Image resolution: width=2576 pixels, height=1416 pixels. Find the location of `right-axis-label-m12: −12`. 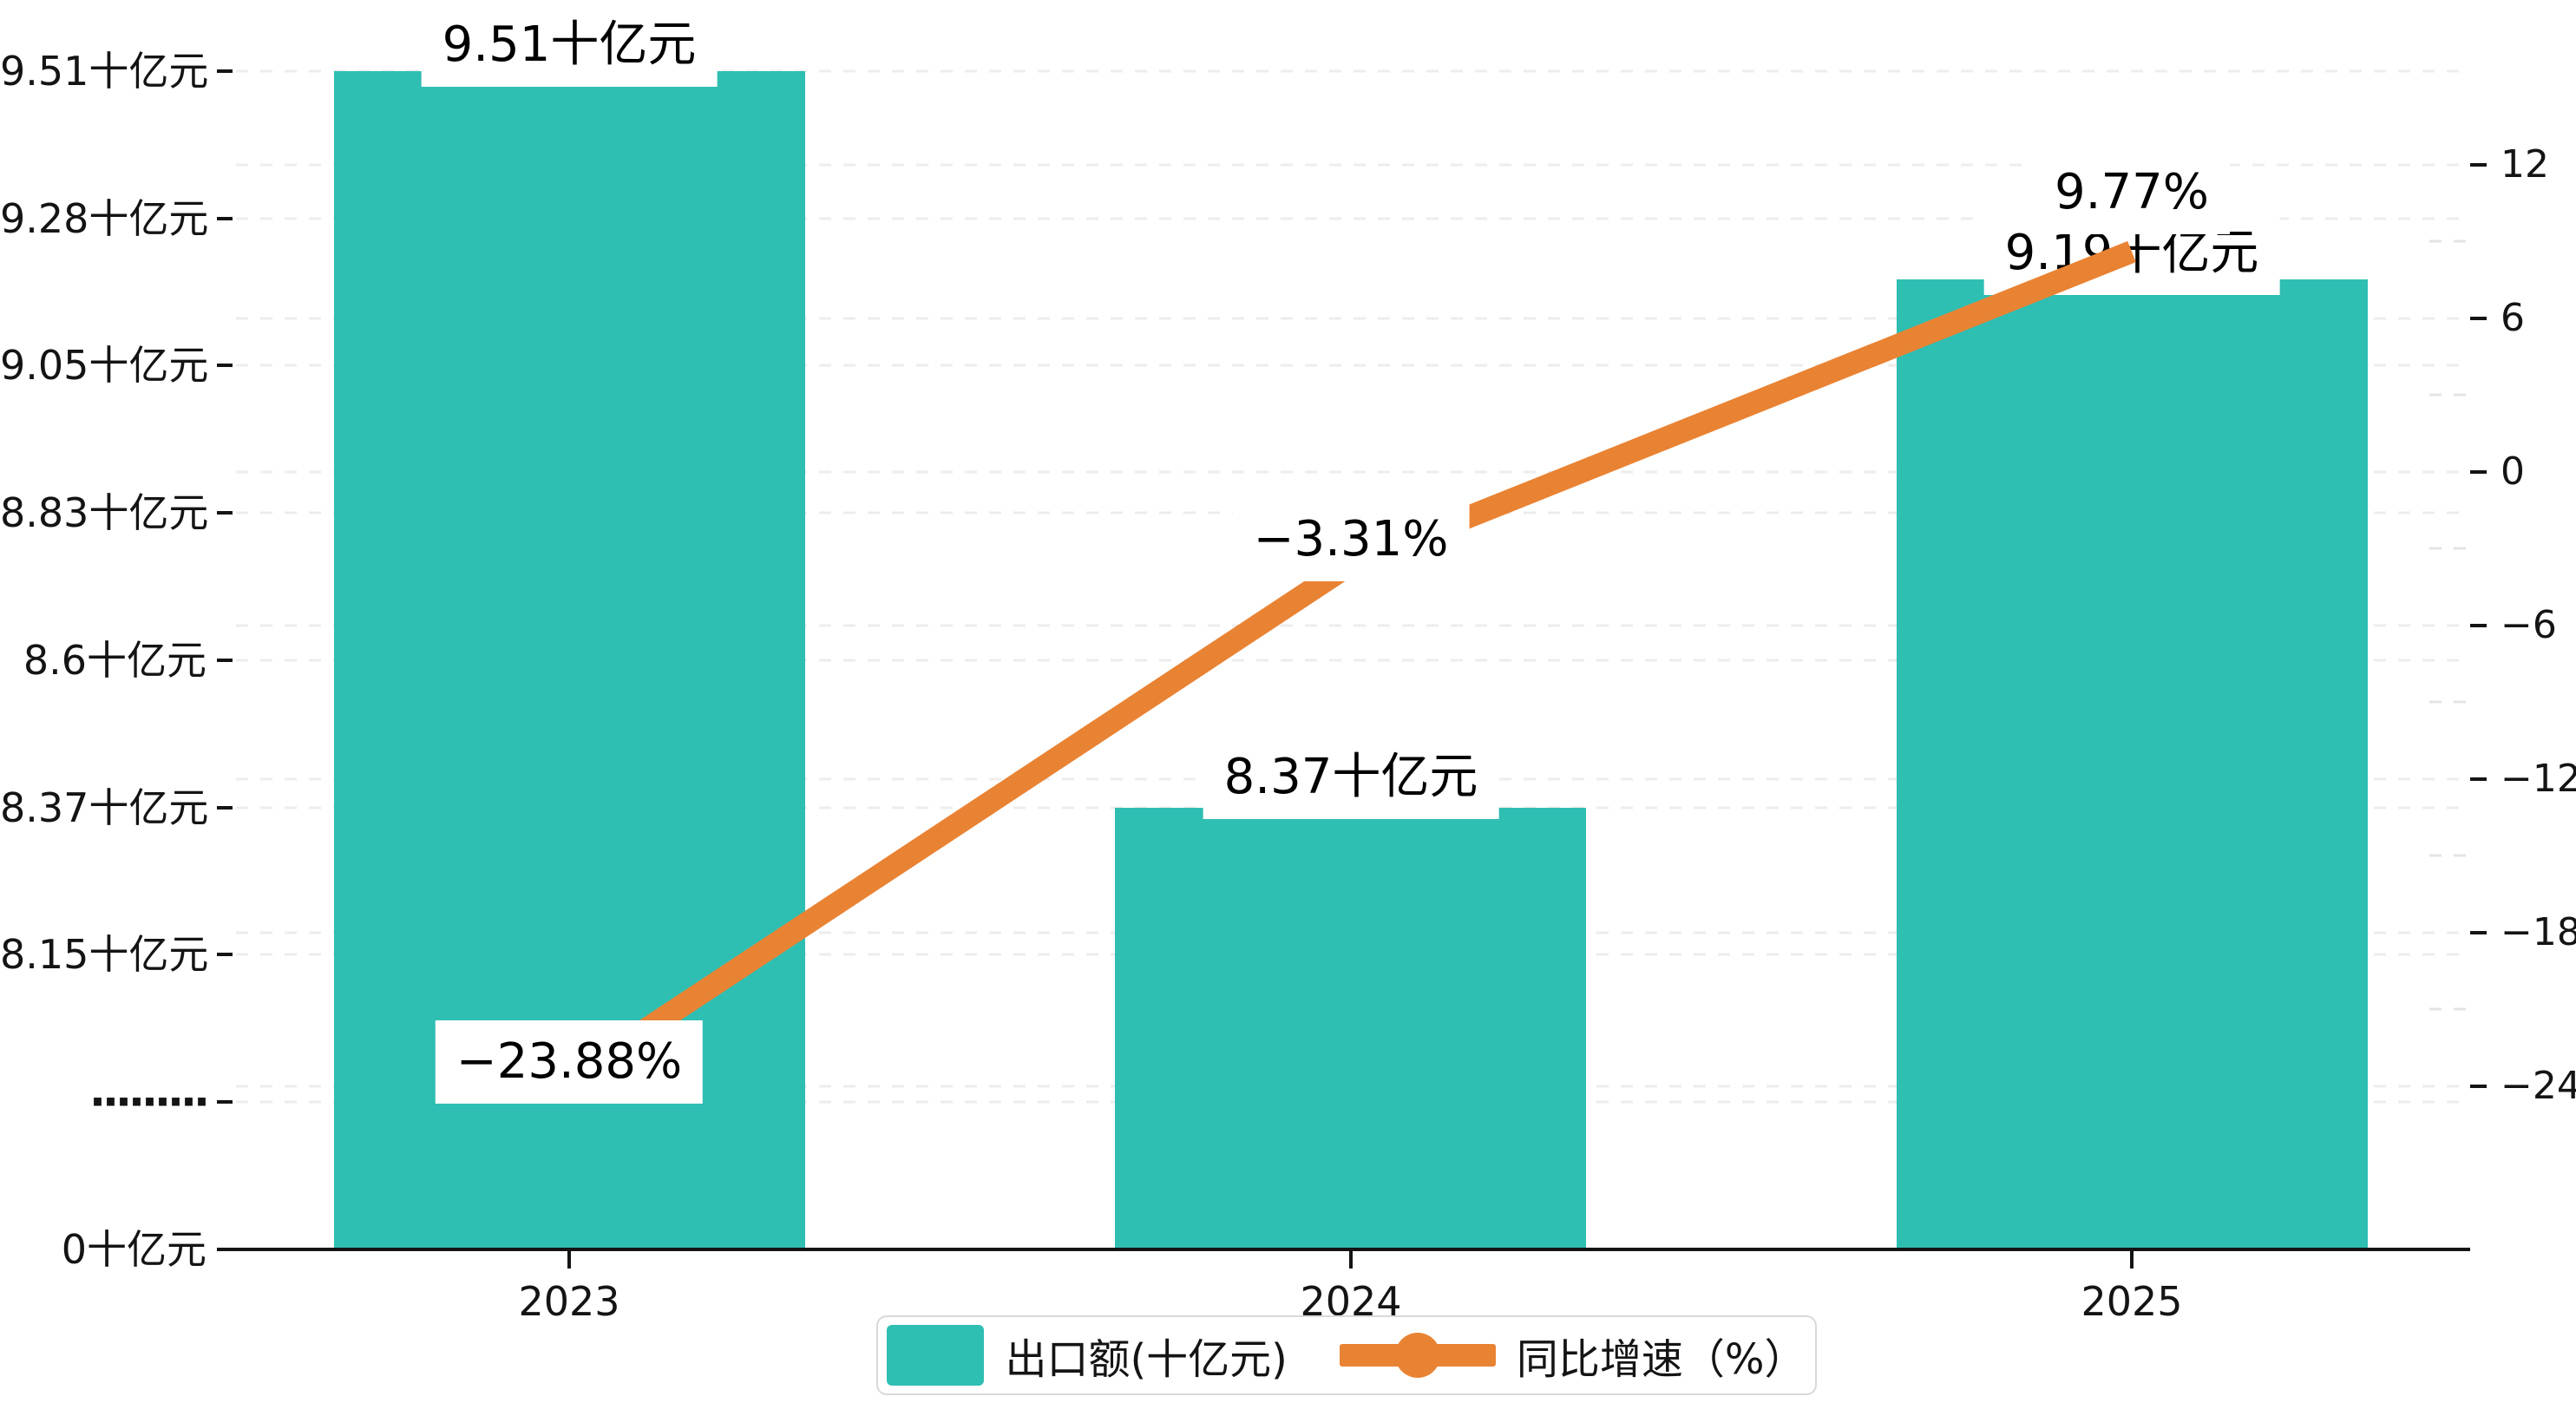

right-axis-label-m12: −12 is located at coordinates (2538, 779).